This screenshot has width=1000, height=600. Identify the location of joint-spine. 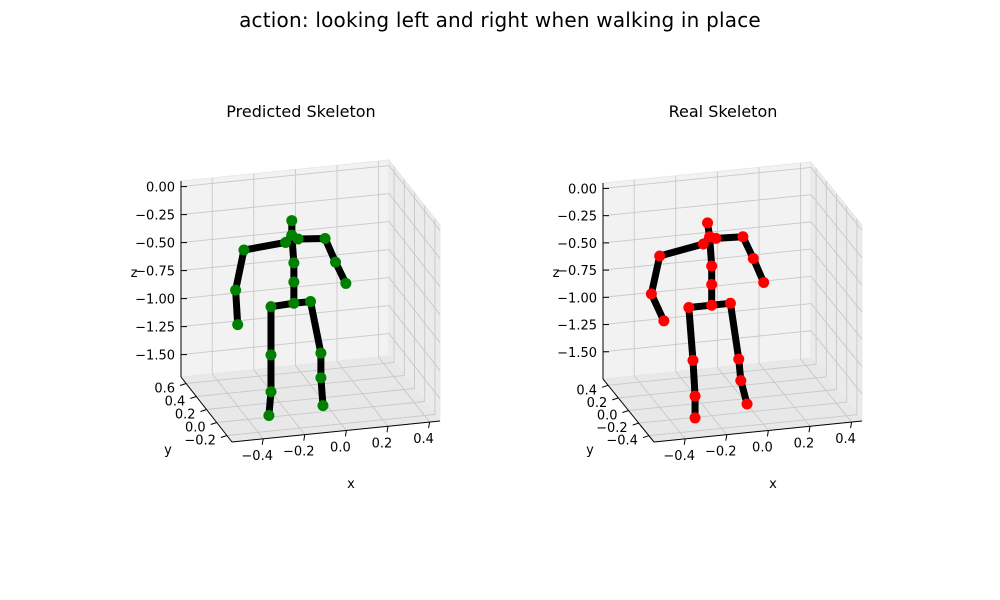
(294, 263).